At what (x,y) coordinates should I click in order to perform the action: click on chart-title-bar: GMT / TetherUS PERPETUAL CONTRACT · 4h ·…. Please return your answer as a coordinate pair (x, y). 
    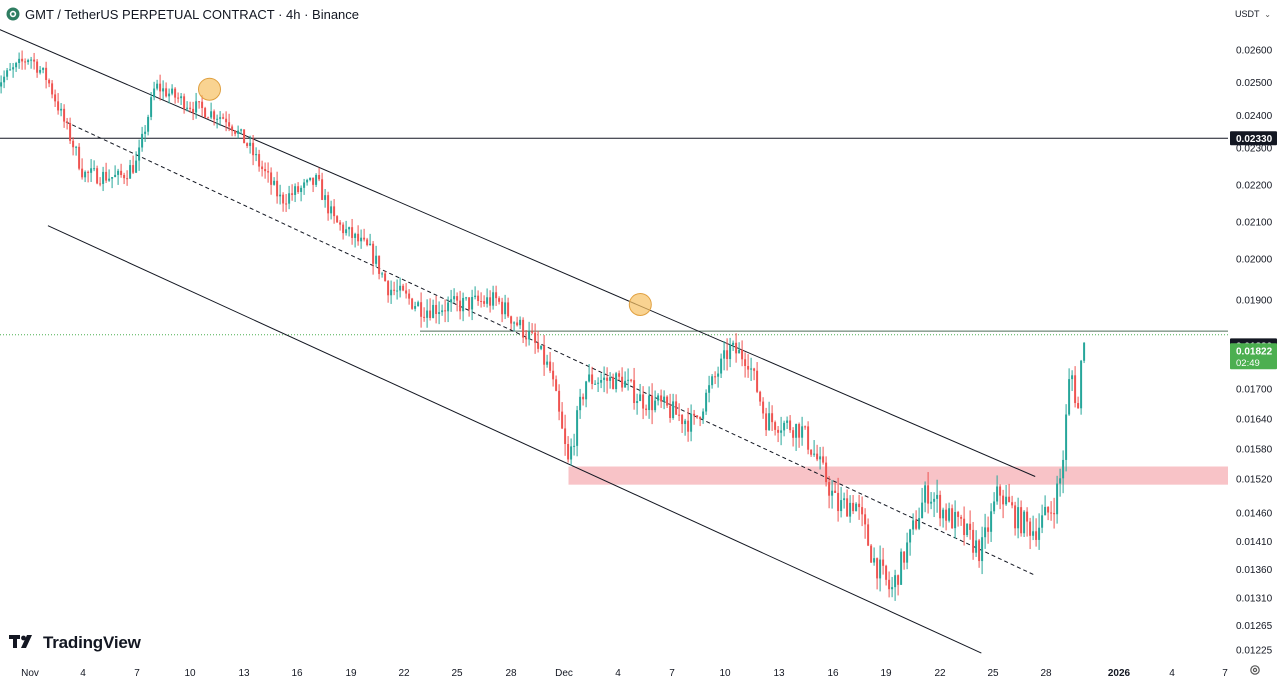
    Looking at the image, I should click on (182, 14).